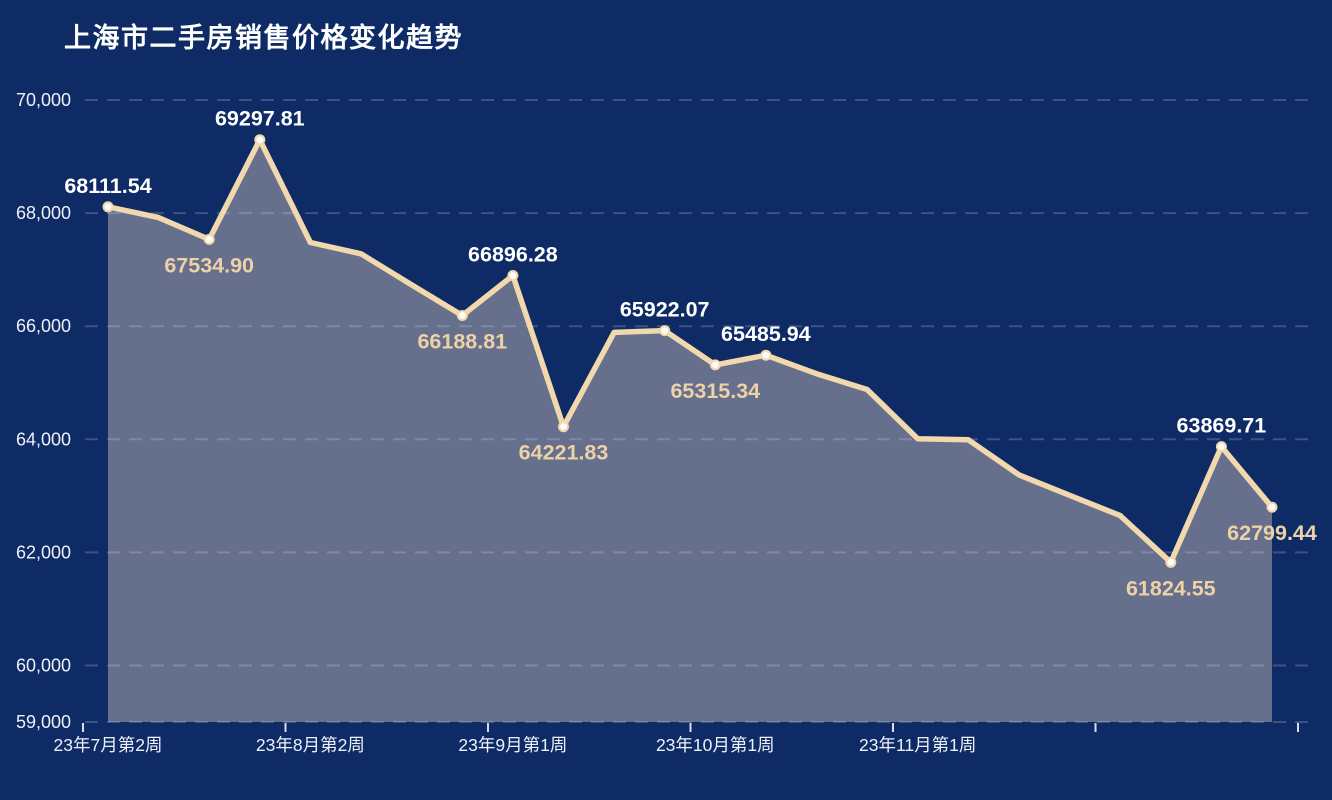 The image size is (1332, 800). What do you see at coordinates (715, 745) in the screenshot?
I see `x-axis-label: 23年10月第1周` at bounding box center [715, 745].